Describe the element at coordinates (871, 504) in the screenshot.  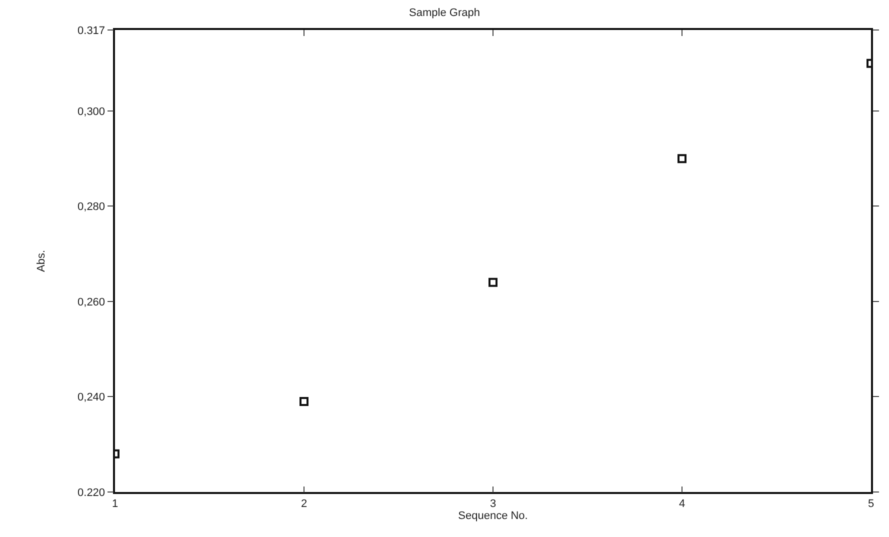
I see `x-tick-label: 5` at that location.